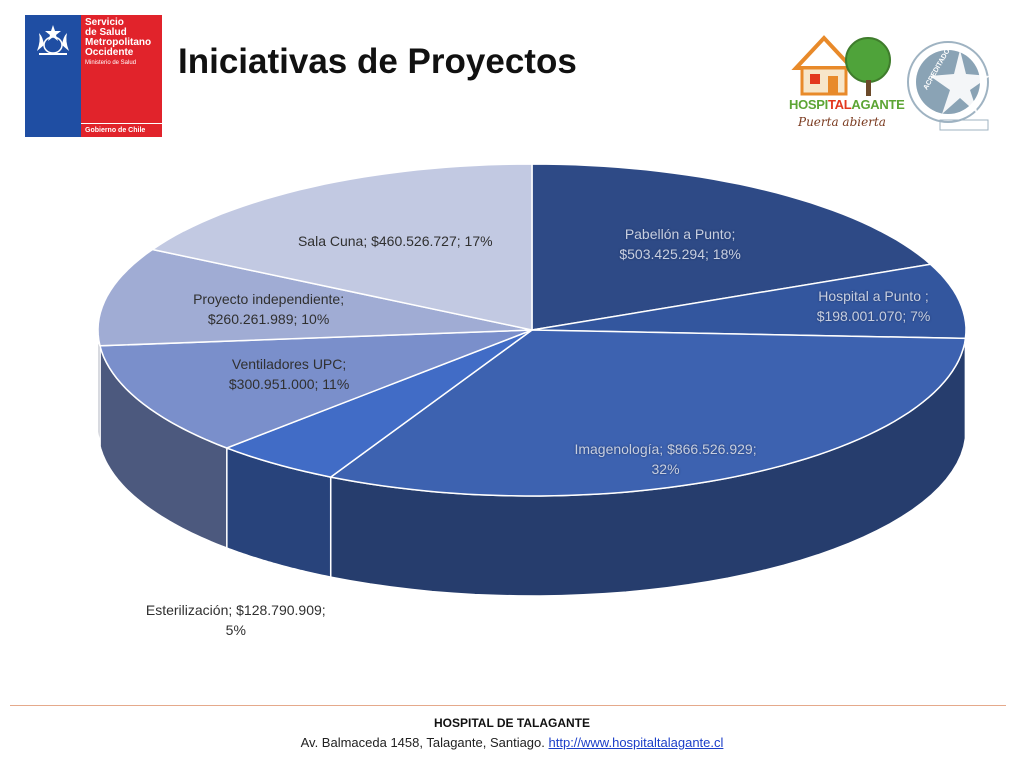  Describe the element at coordinates (268, 309) in the screenshot. I see `pie-label-6: Proyecto independiente; $260.261.989; 10%` at that location.